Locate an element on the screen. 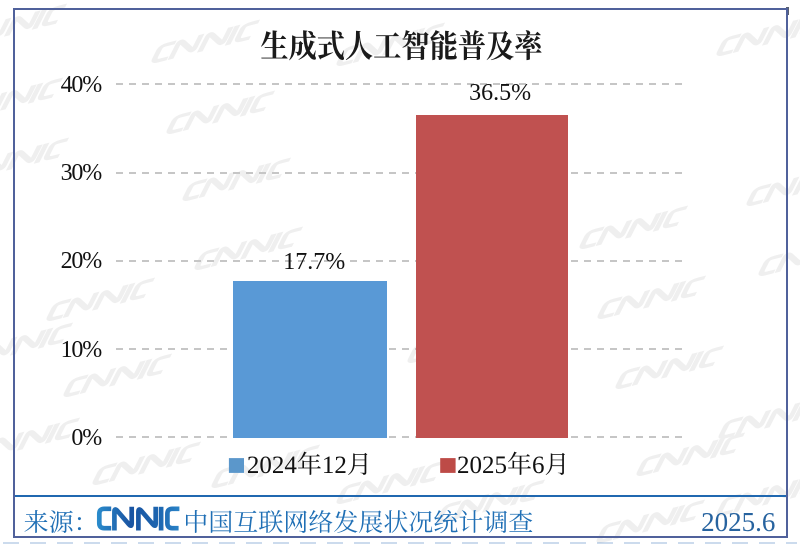  svg-text: 2025 is located at coordinates (482, 465).